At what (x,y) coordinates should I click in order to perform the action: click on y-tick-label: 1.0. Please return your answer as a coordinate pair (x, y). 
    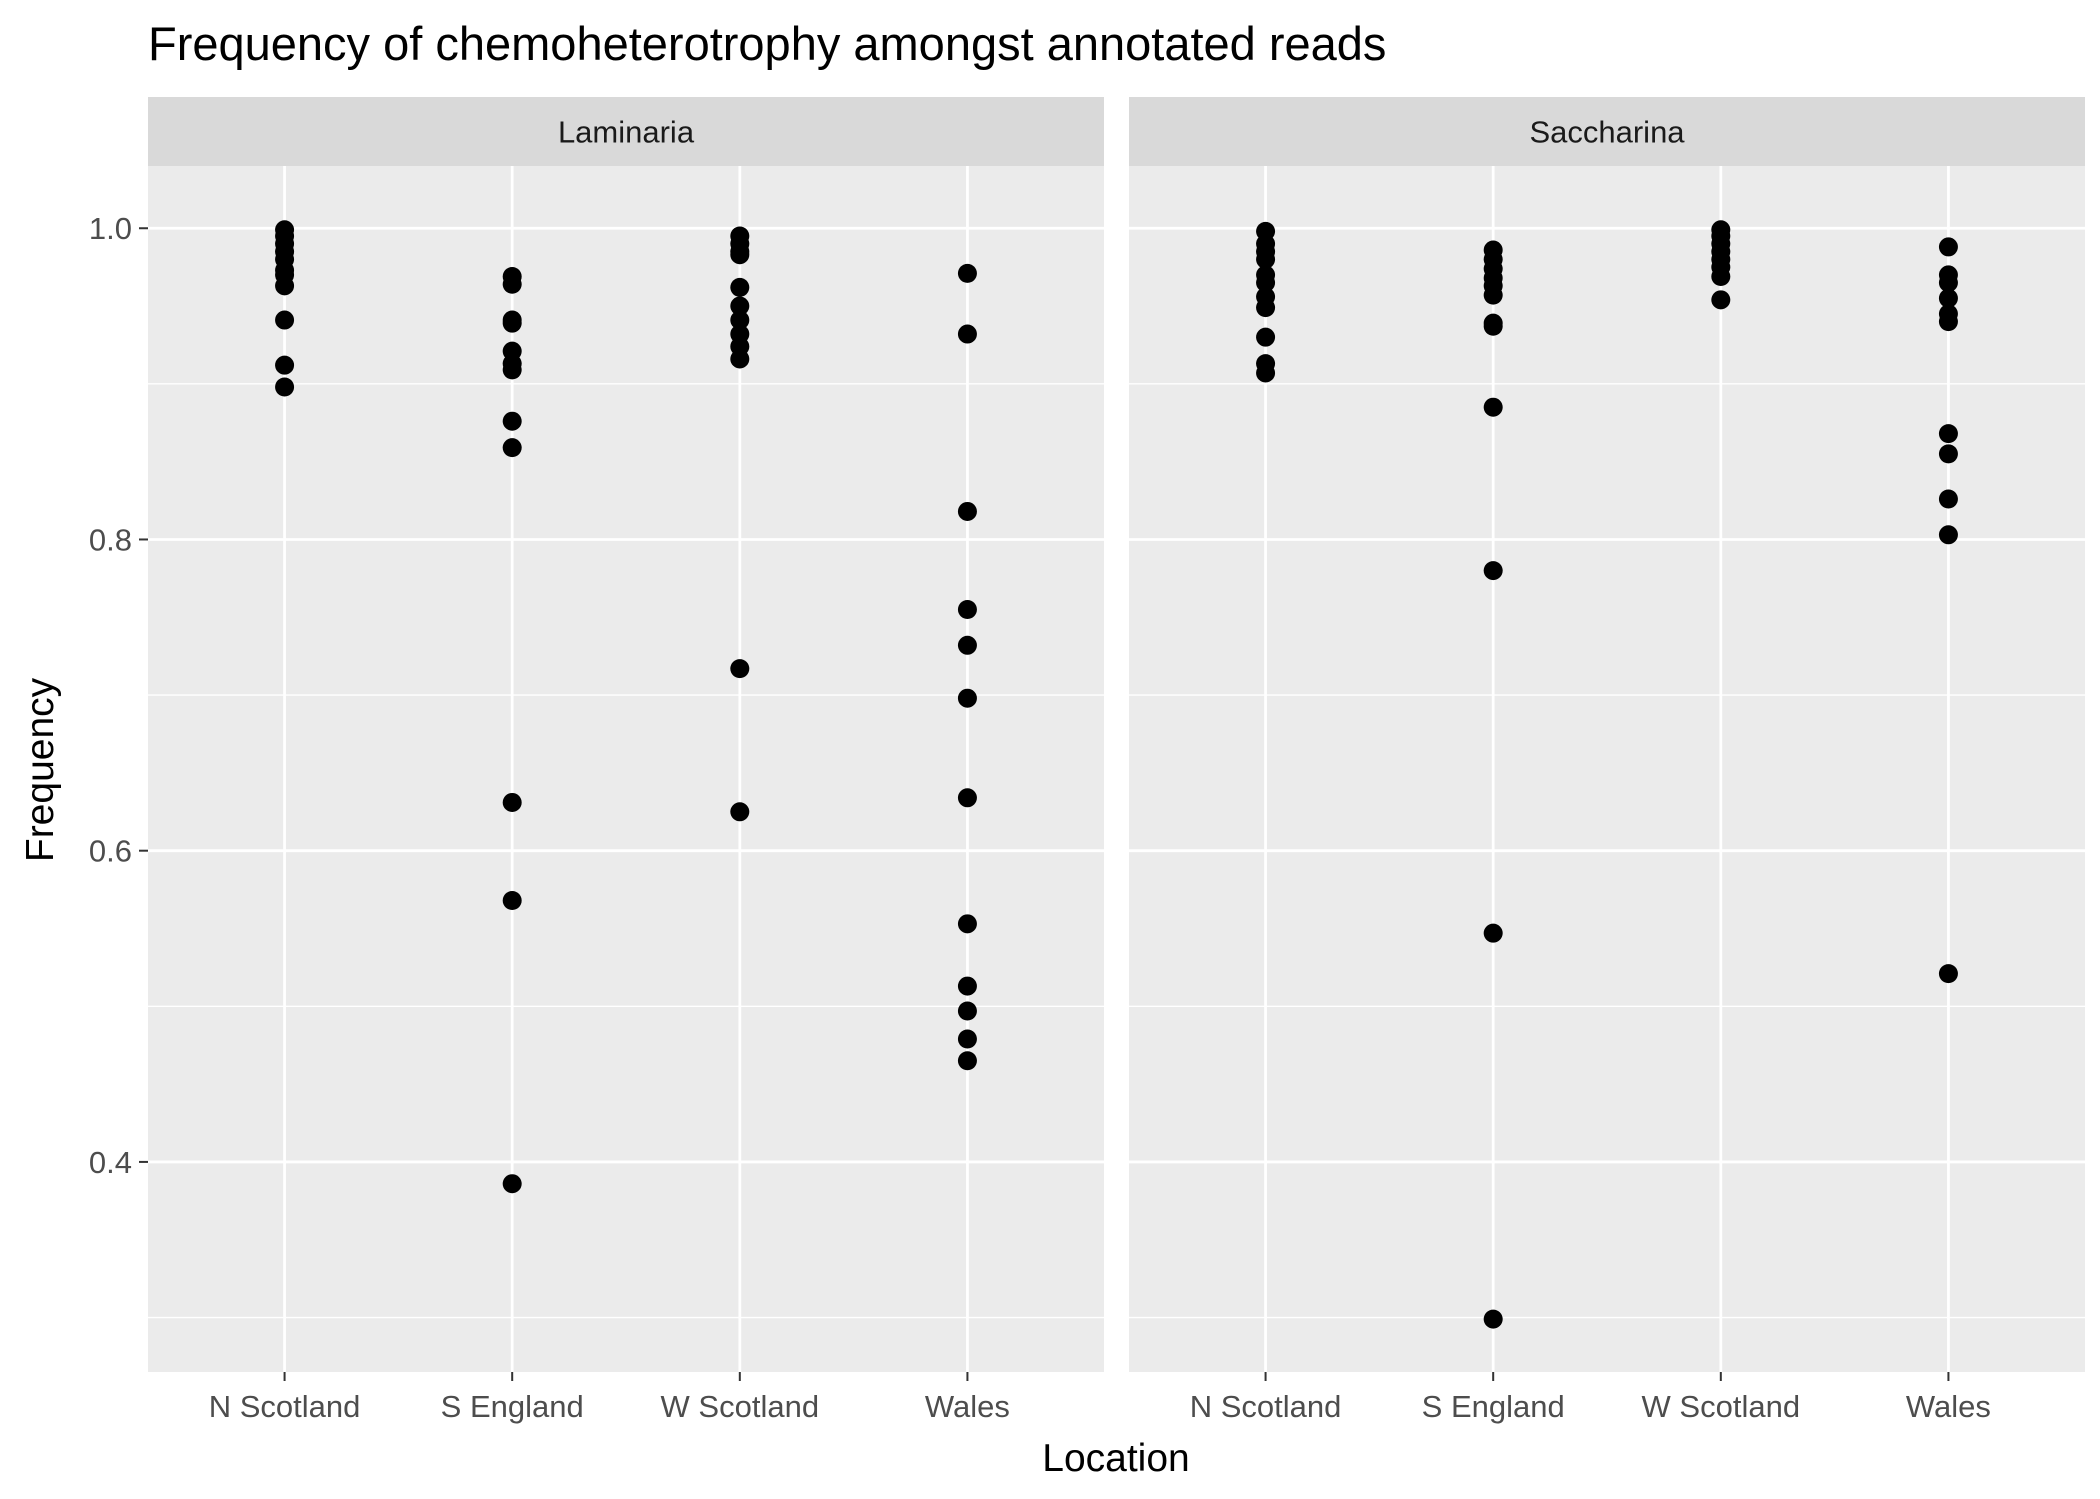
    Looking at the image, I should click on (110, 228).